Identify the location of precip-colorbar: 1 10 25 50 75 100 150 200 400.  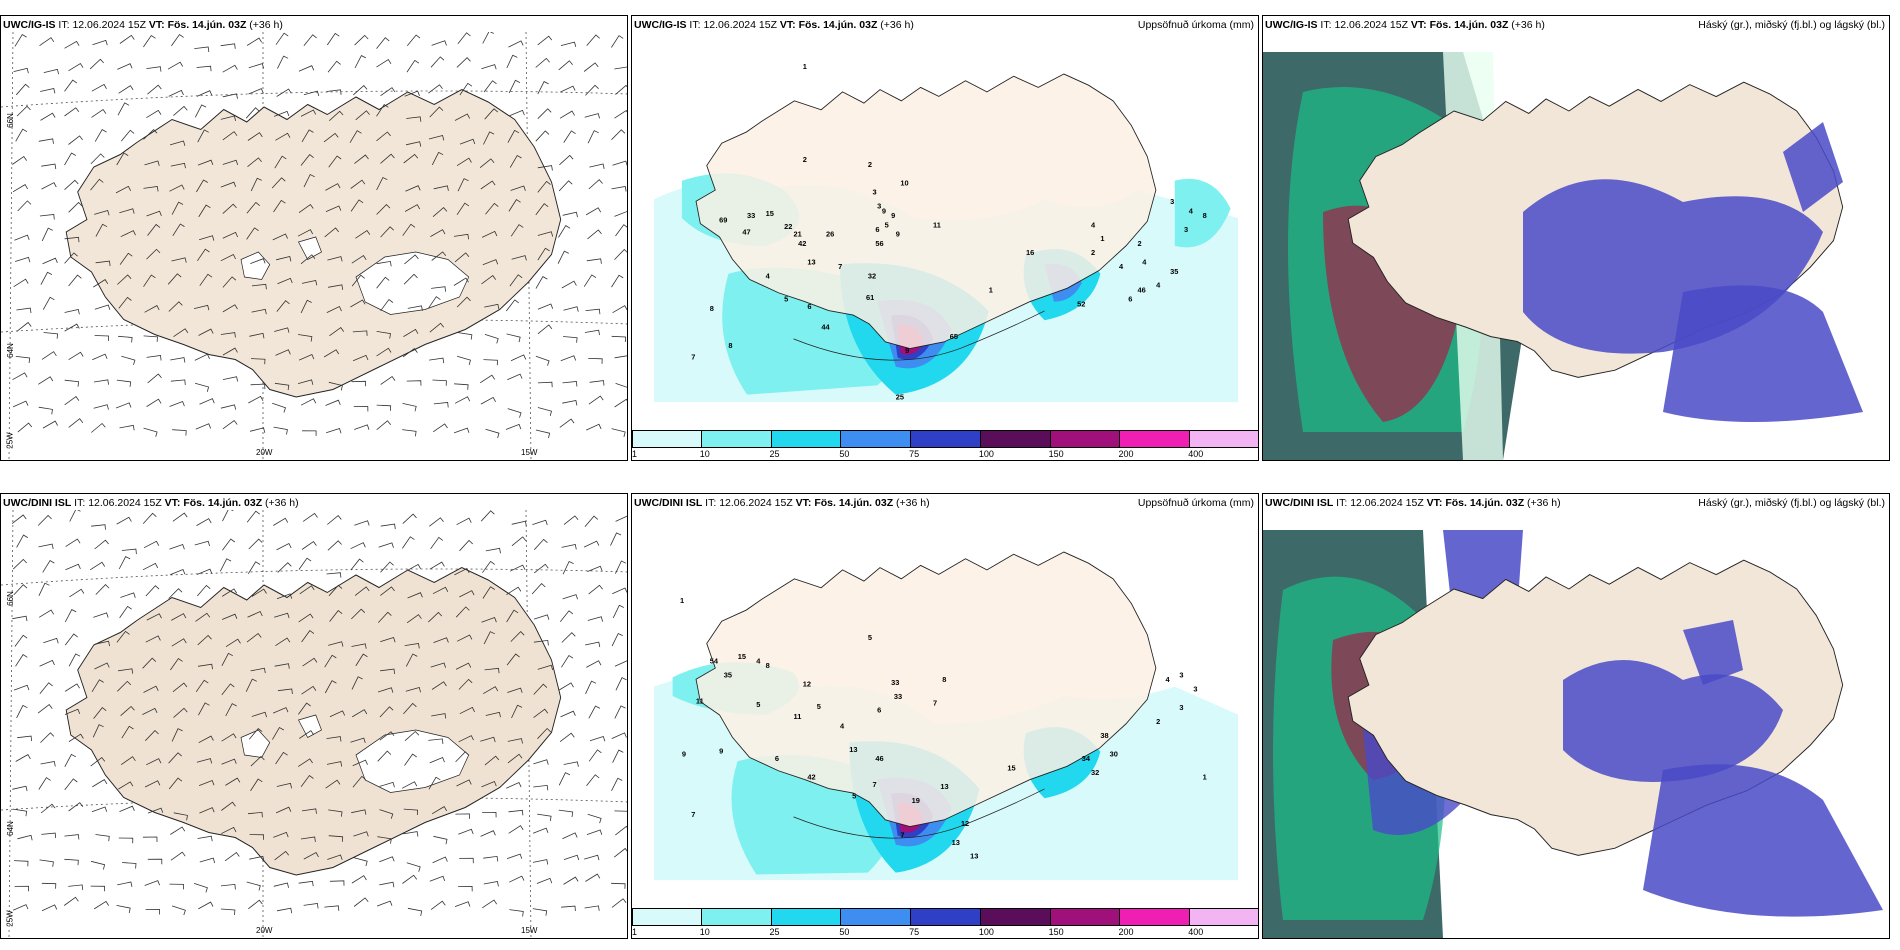
(945, 445).